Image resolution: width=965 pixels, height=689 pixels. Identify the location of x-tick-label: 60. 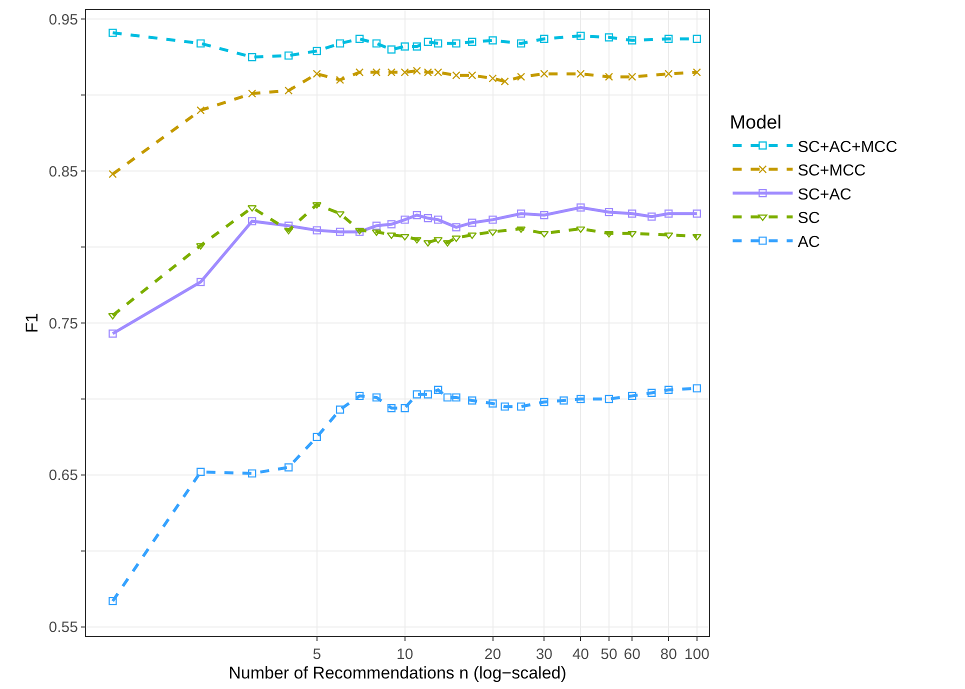
(632, 654).